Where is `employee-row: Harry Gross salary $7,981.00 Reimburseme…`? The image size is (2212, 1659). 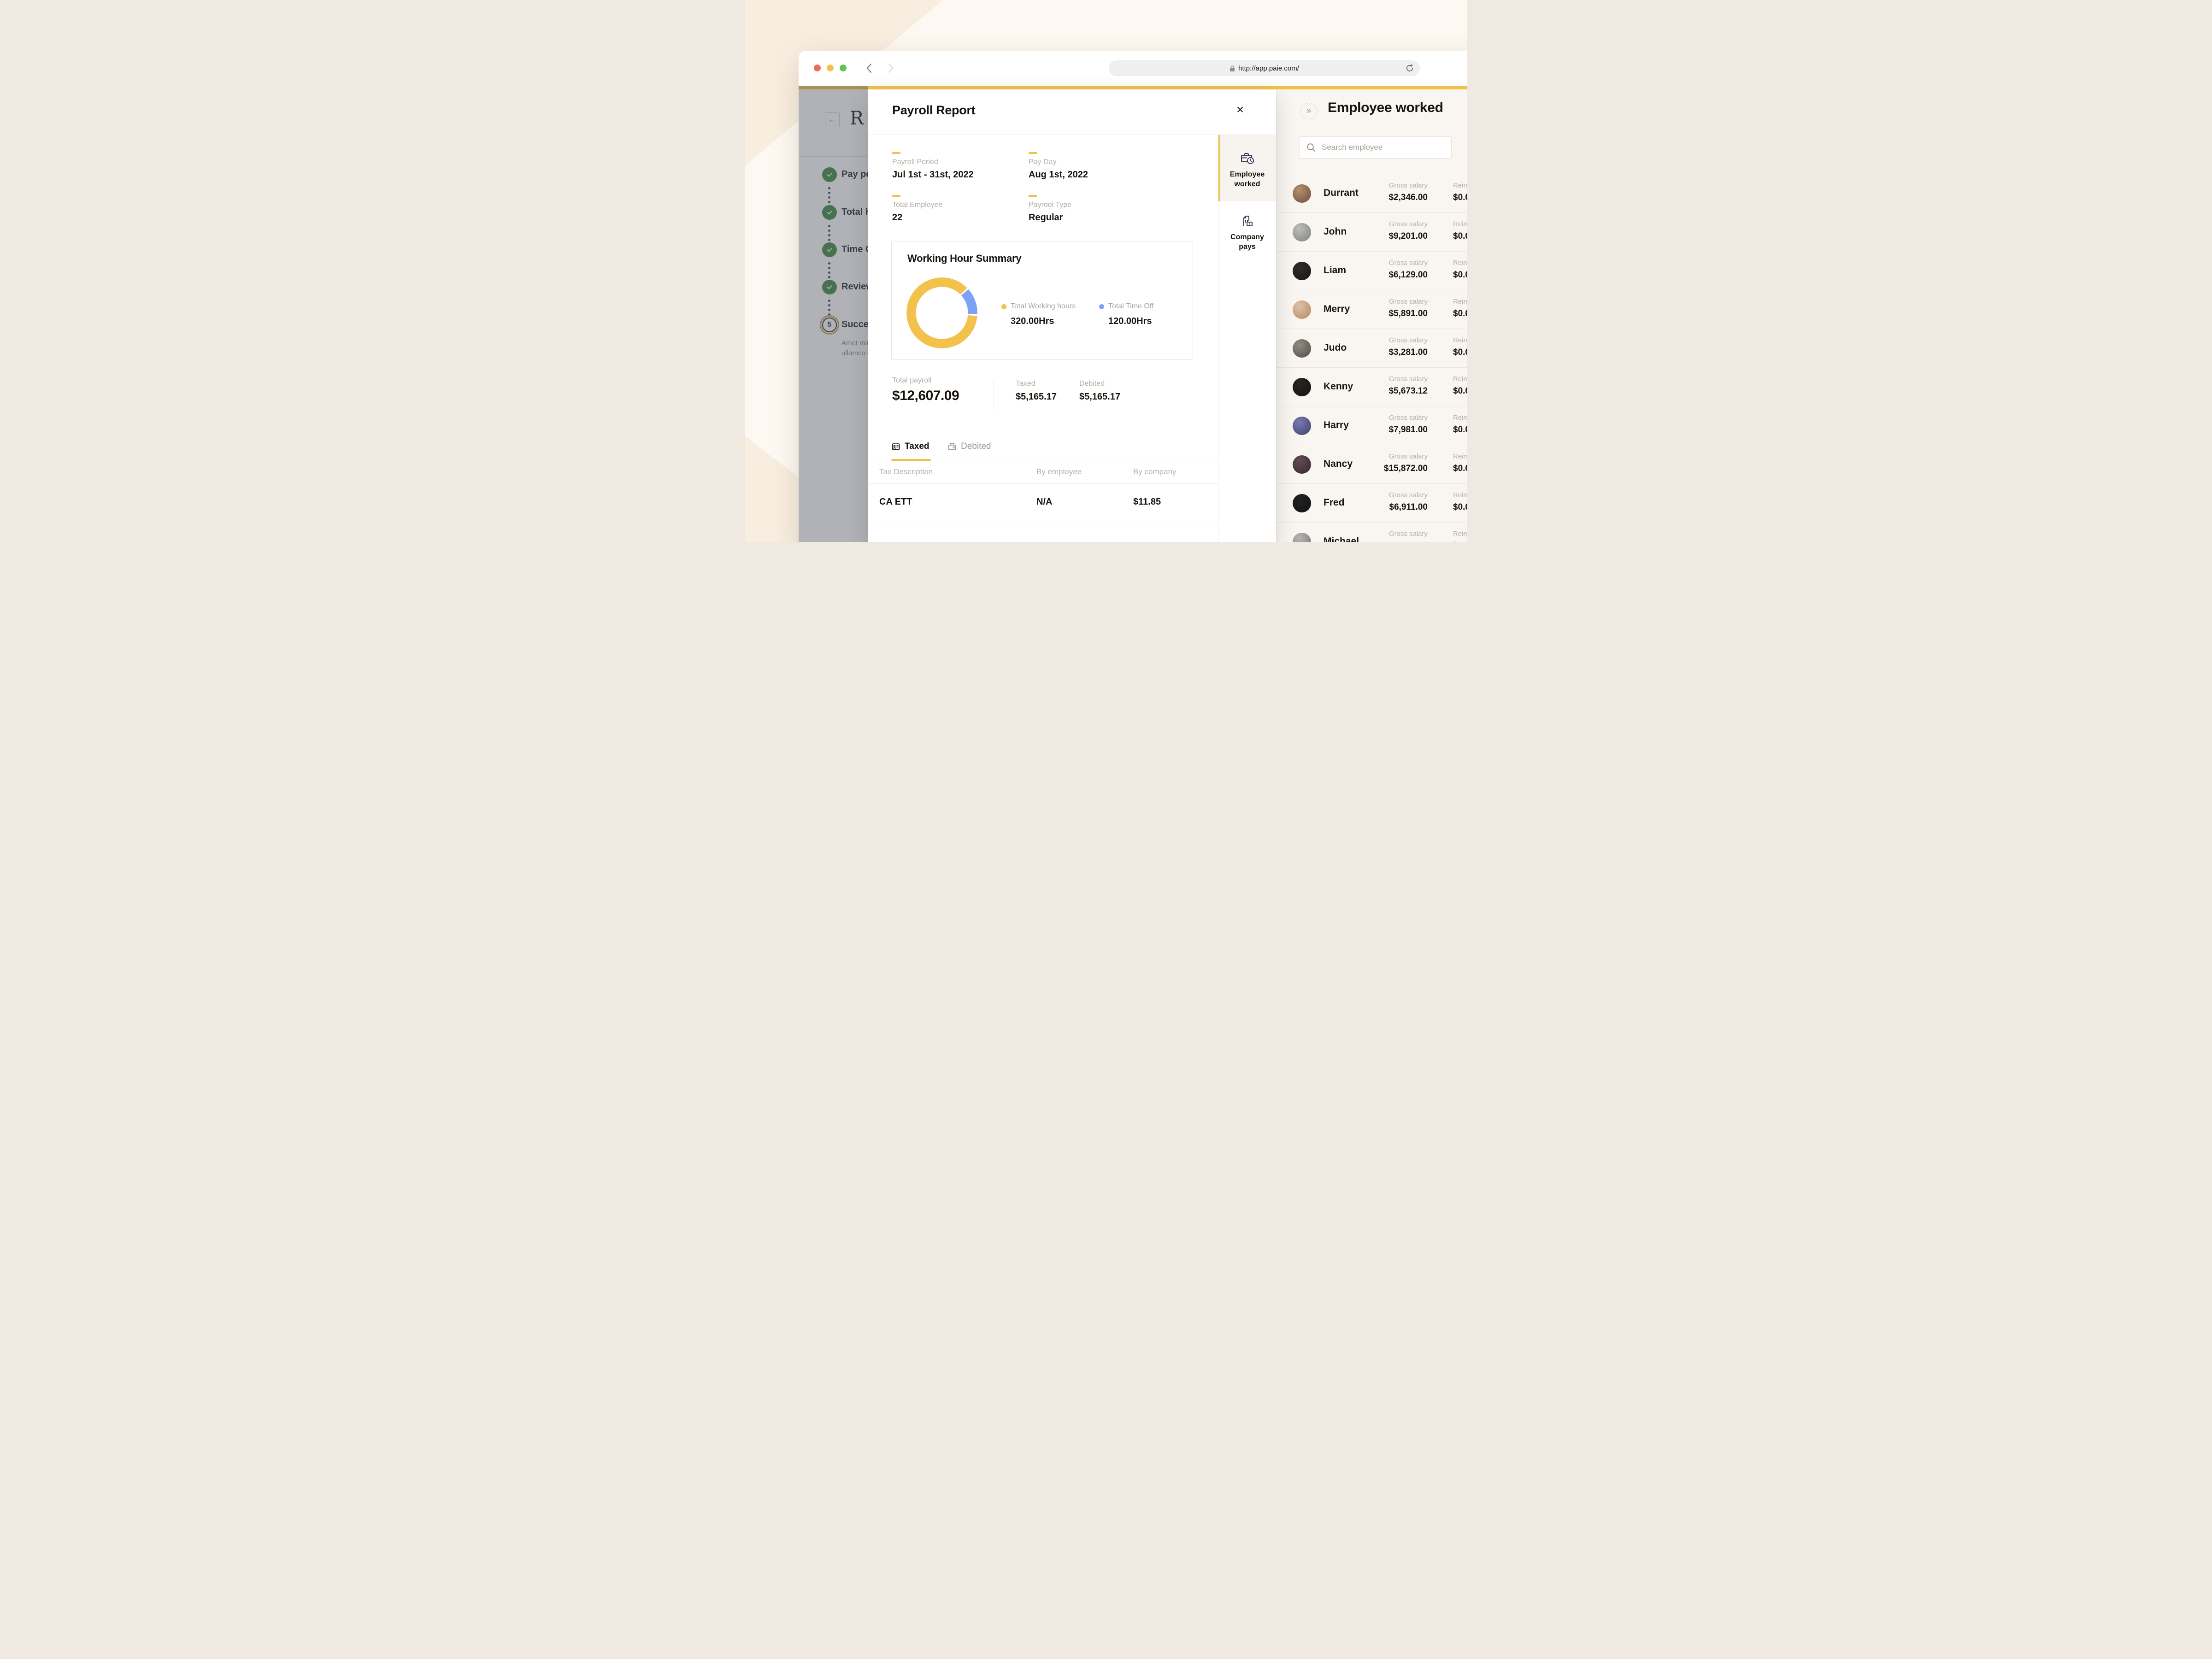 employee-row: Harry Gross salary $7,981.00 Reimburseme… is located at coordinates (1372, 425).